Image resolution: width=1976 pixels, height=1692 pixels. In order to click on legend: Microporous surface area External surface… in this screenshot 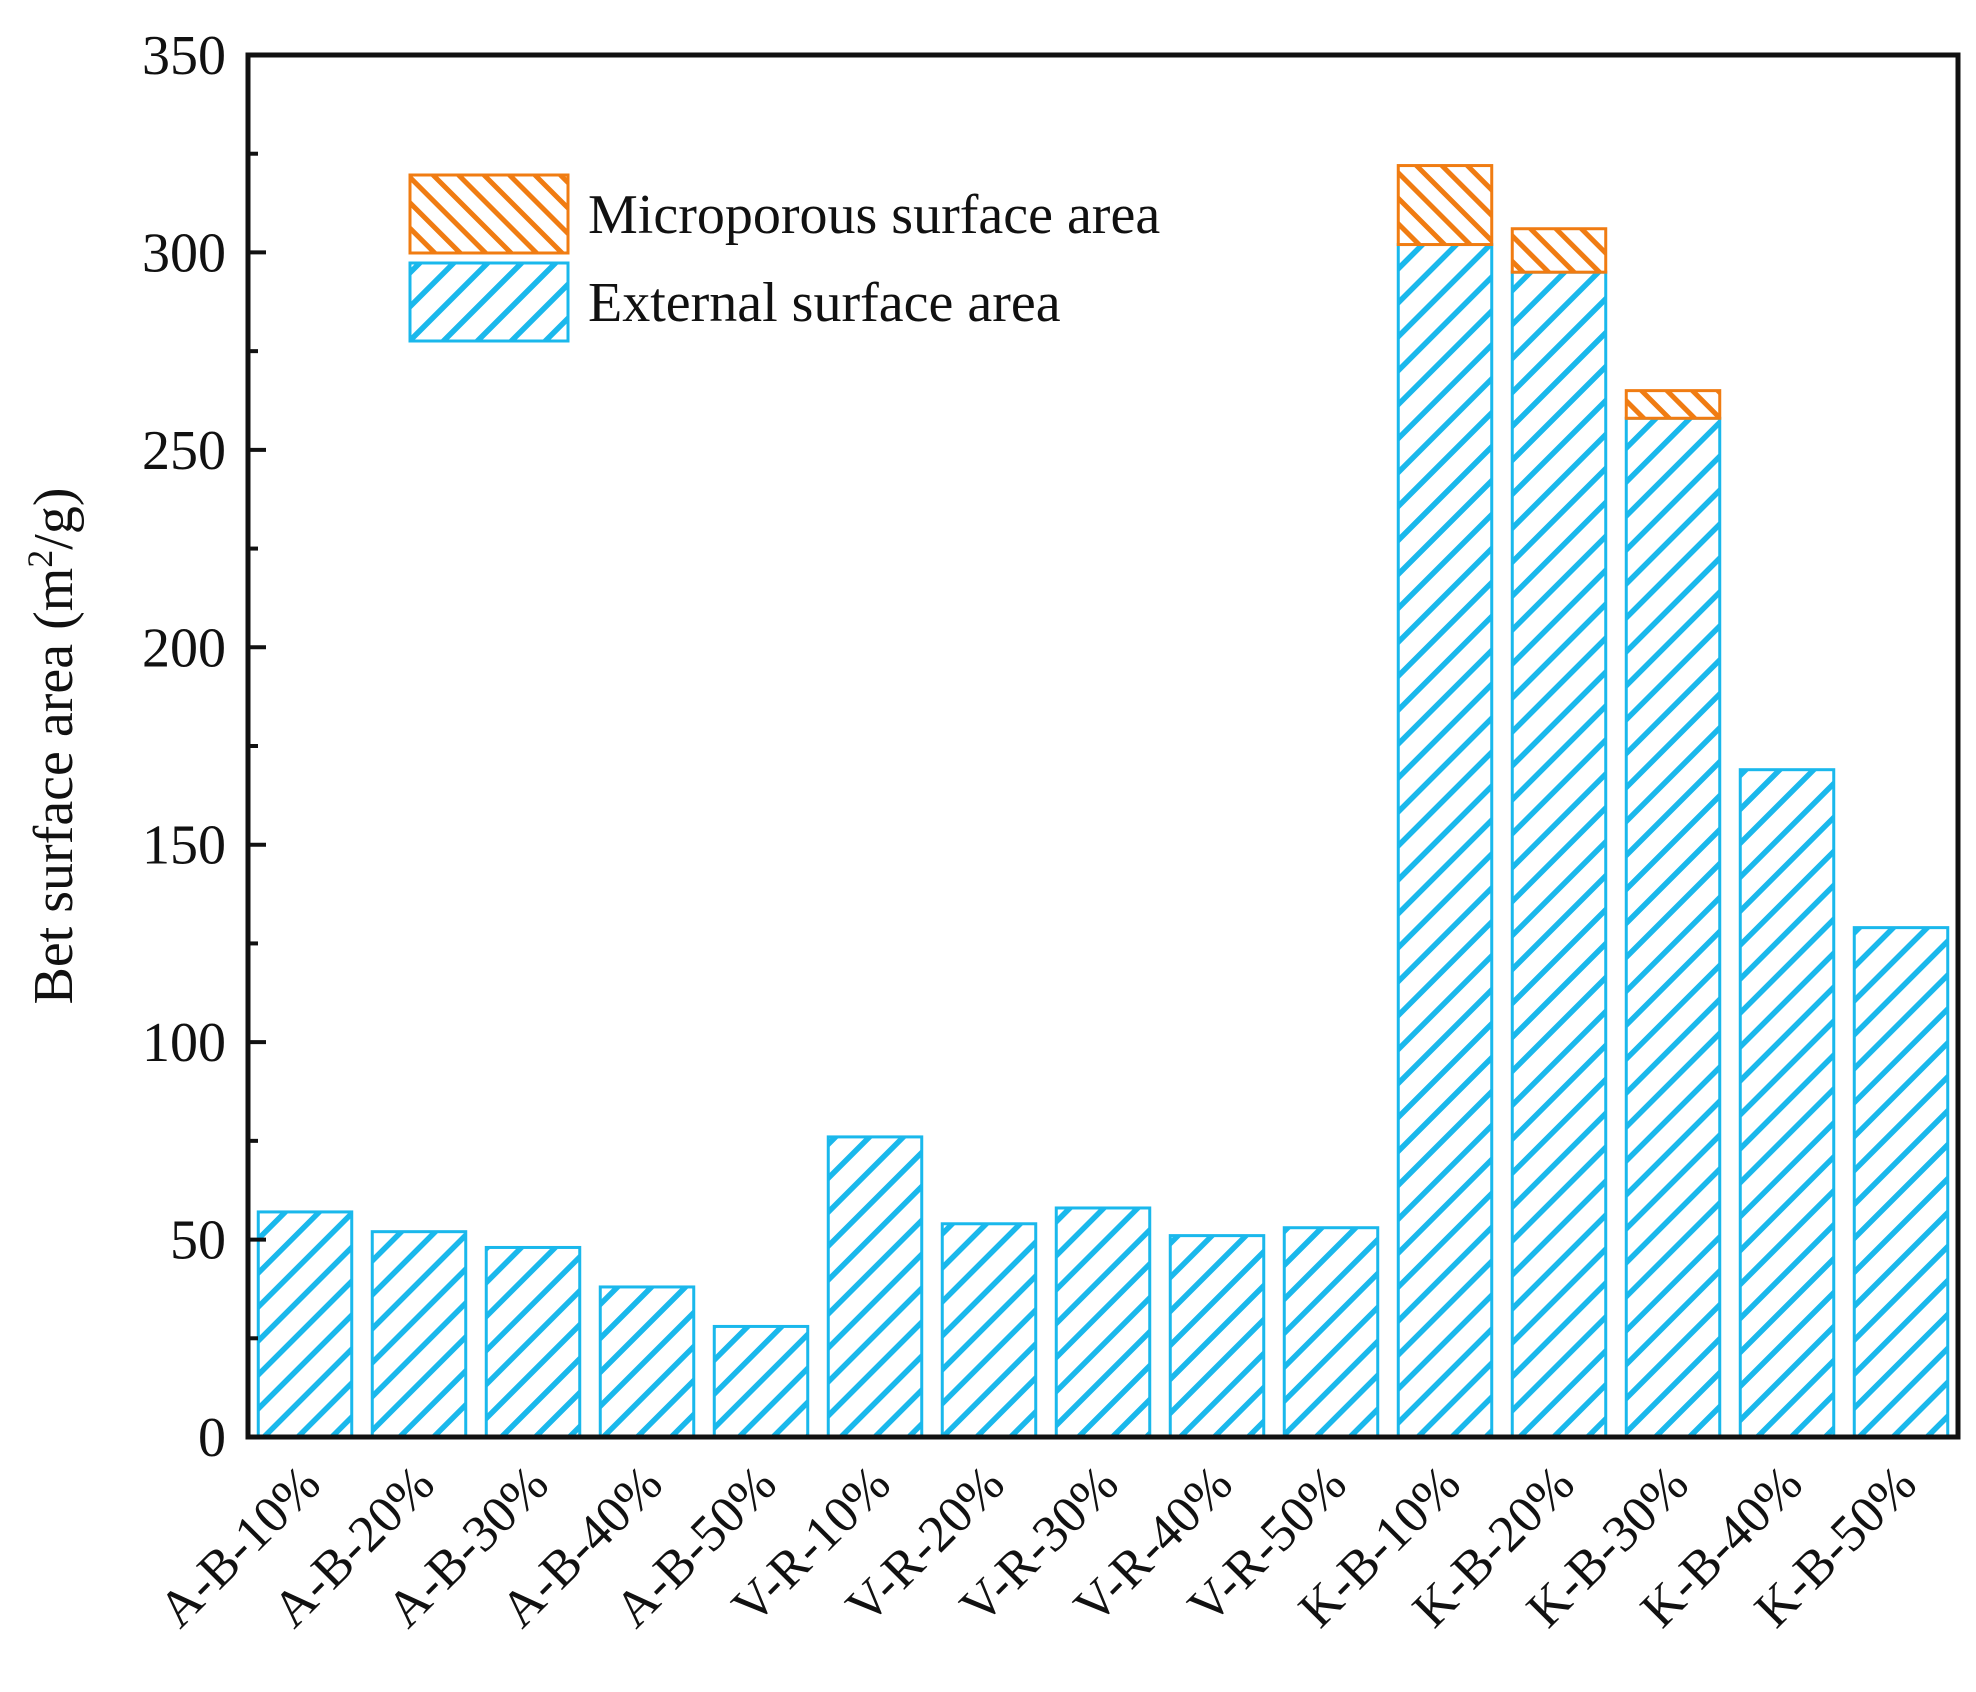, I will do `click(784, 258)`.